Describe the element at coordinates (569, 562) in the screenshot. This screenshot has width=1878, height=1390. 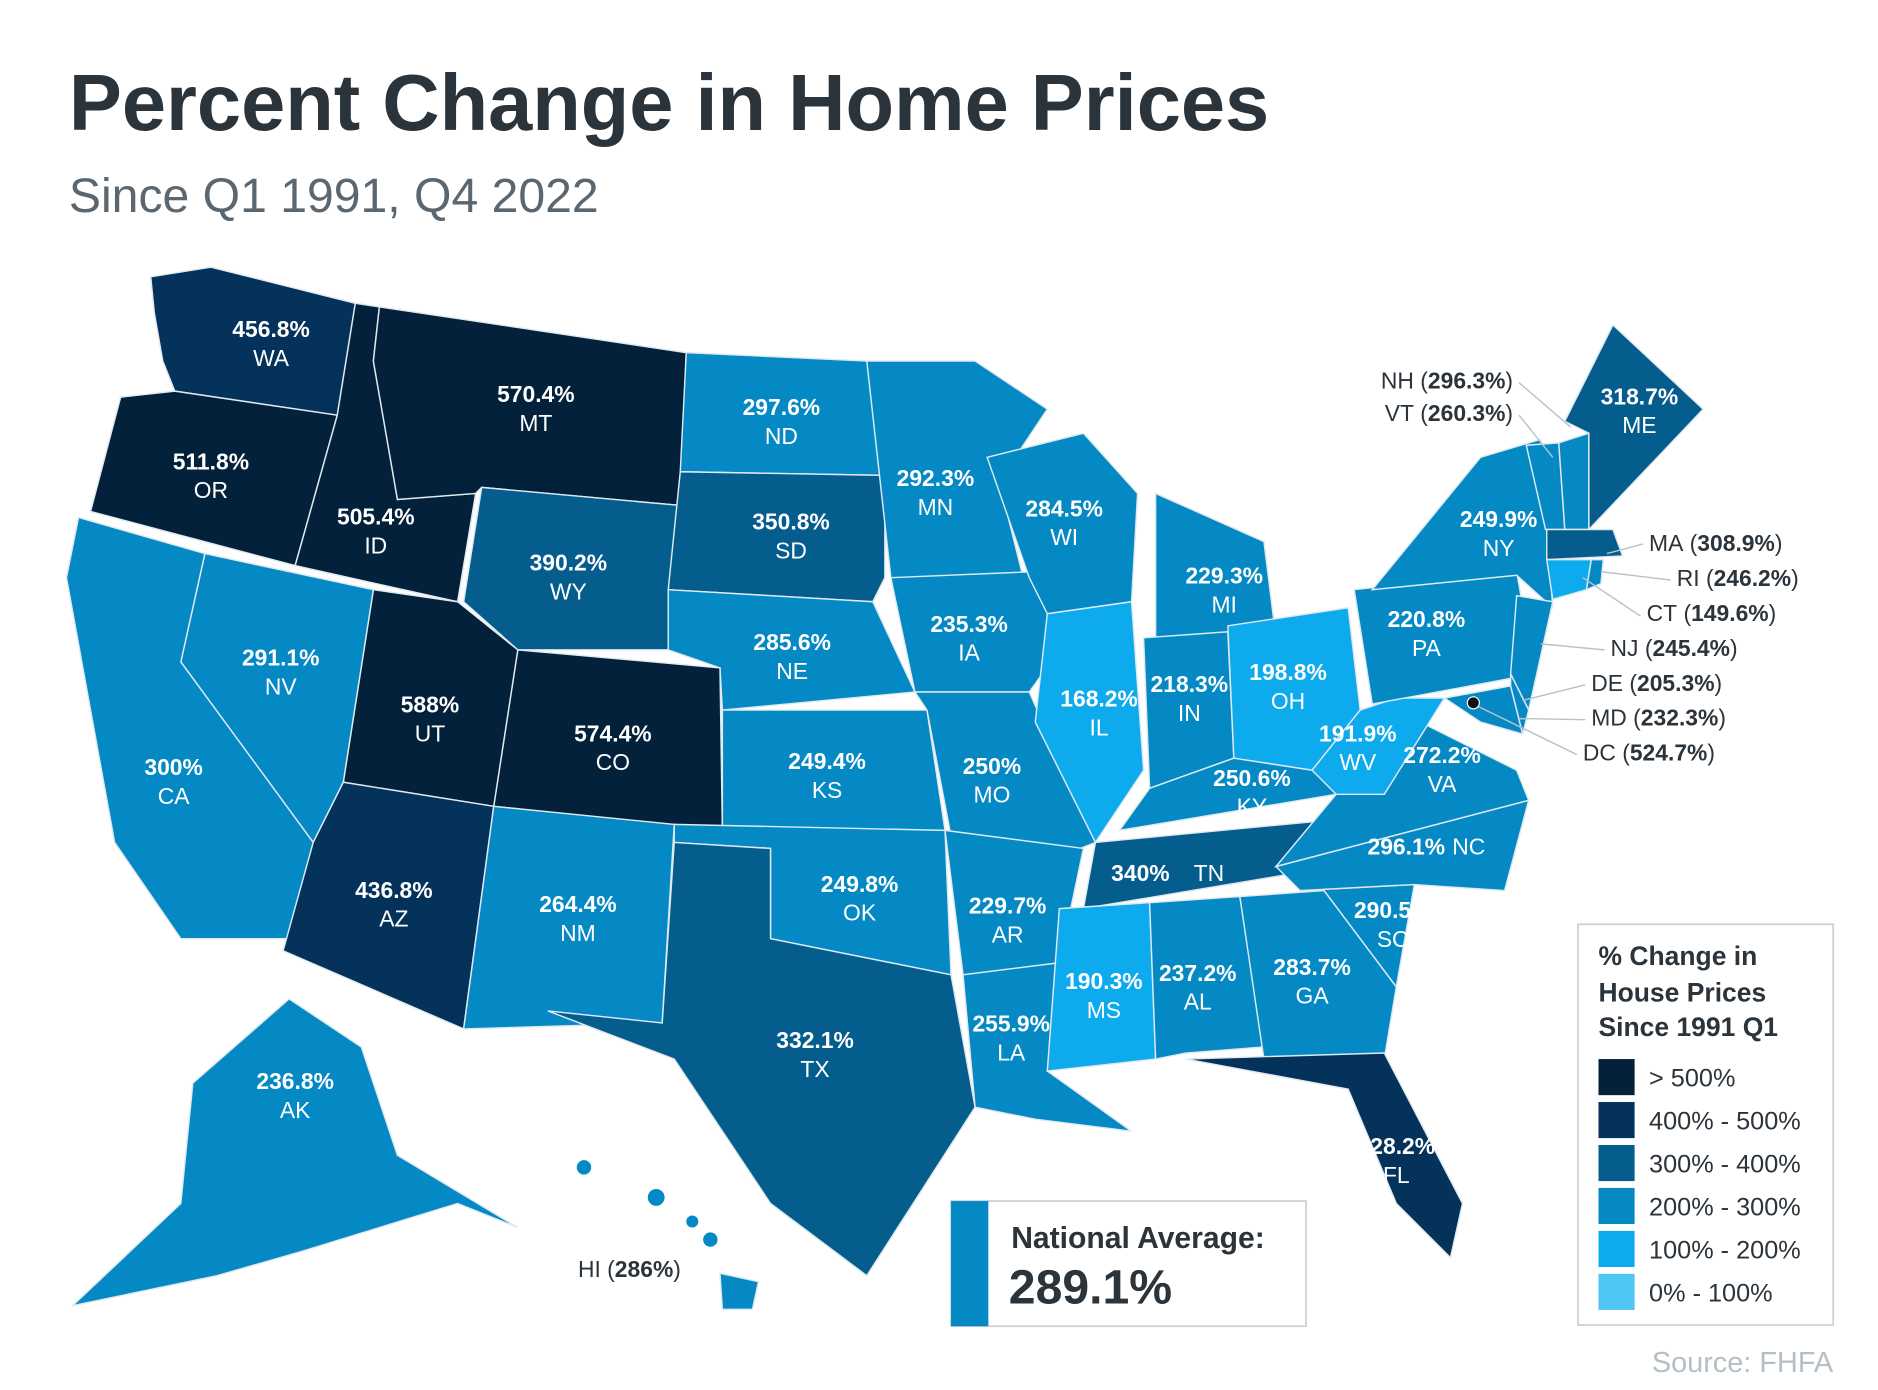
I see `state-value: 390.2%` at that location.